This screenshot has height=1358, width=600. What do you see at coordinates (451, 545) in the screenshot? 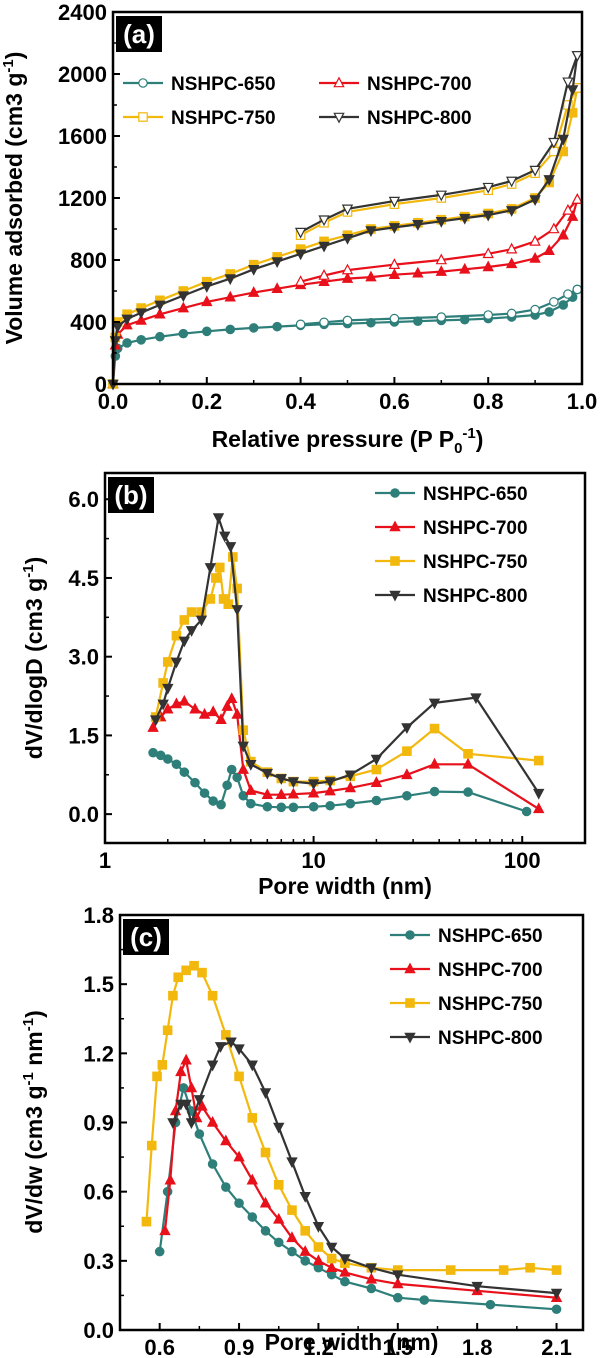
I see `legend: NSHPC-650 NSHPC-700 NSHPC-750 NSHPC-800` at bounding box center [451, 545].